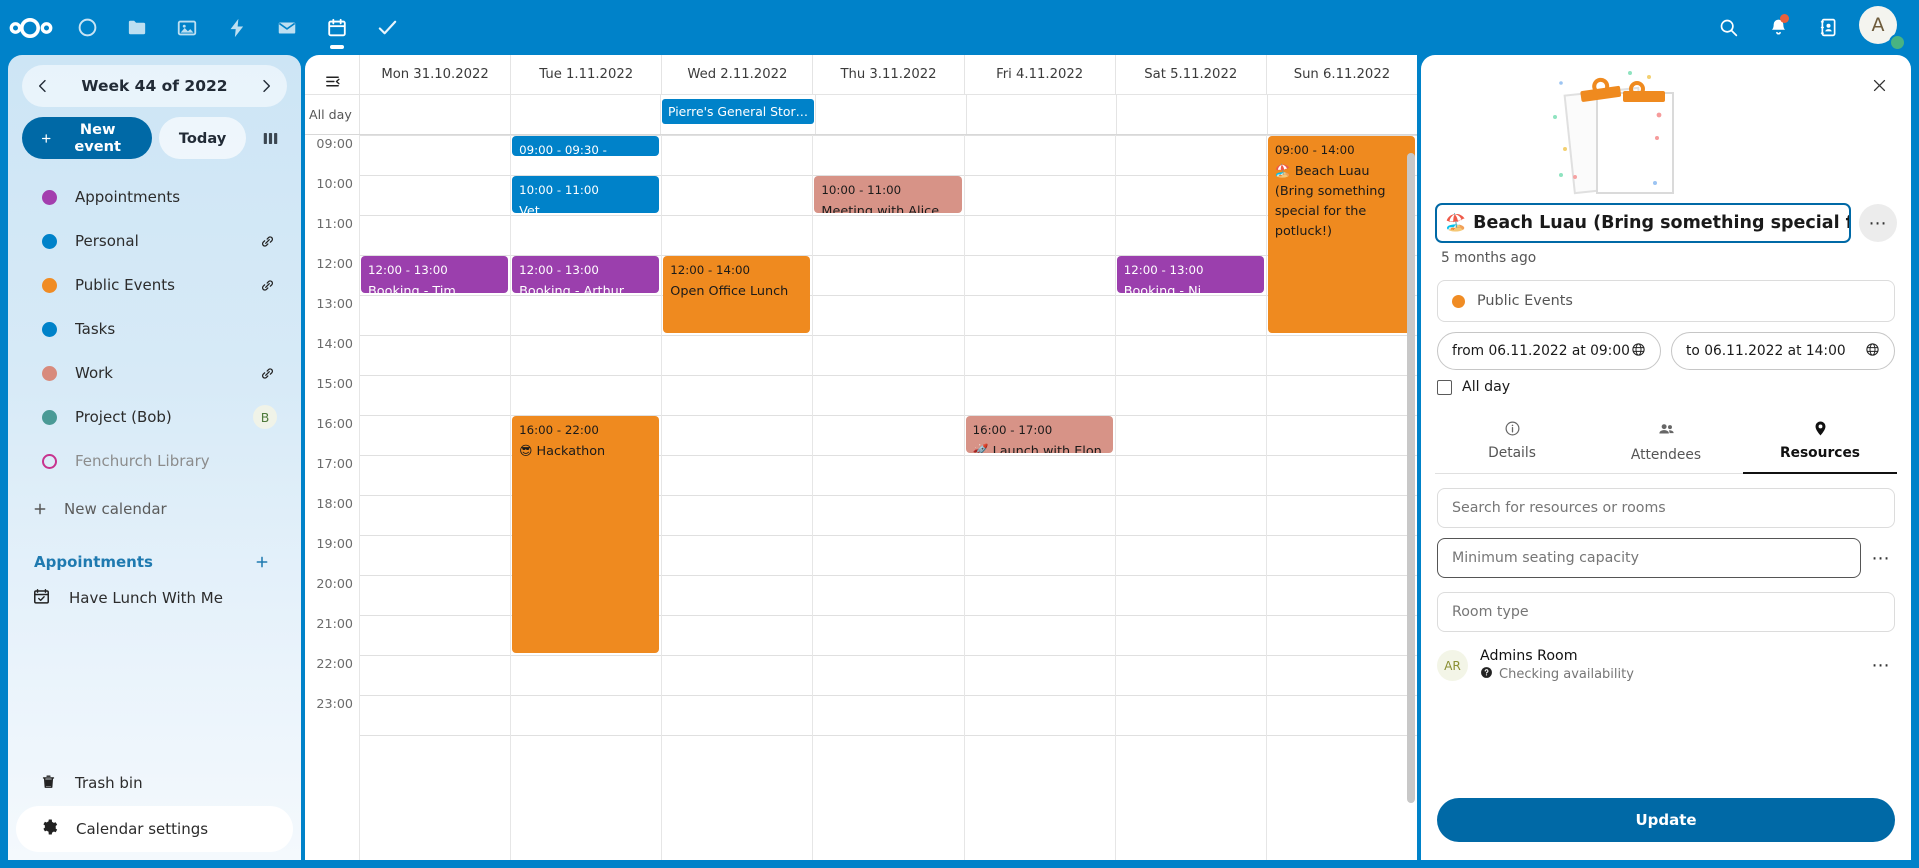  What do you see at coordinates (202, 138) in the screenshot?
I see `today-button: Today` at bounding box center [202, 138].